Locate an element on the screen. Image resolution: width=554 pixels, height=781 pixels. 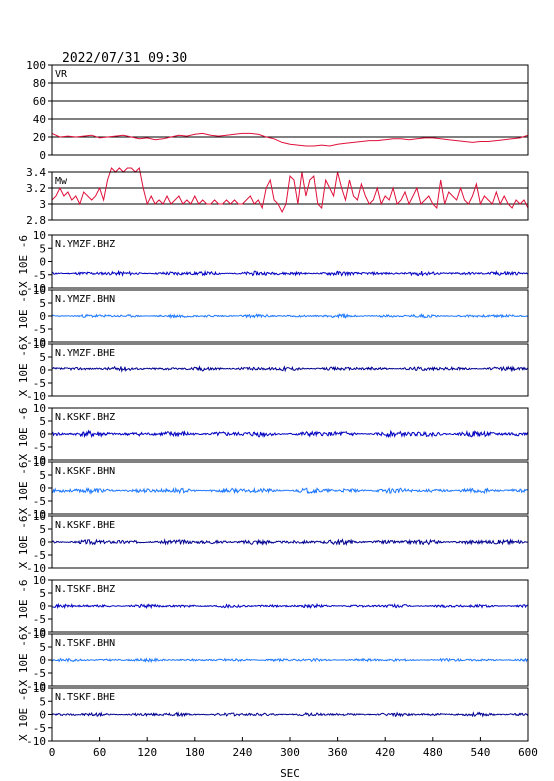
panel-vr: 0 20 40 60 80 100 VR is located at coordinates (277, 110).